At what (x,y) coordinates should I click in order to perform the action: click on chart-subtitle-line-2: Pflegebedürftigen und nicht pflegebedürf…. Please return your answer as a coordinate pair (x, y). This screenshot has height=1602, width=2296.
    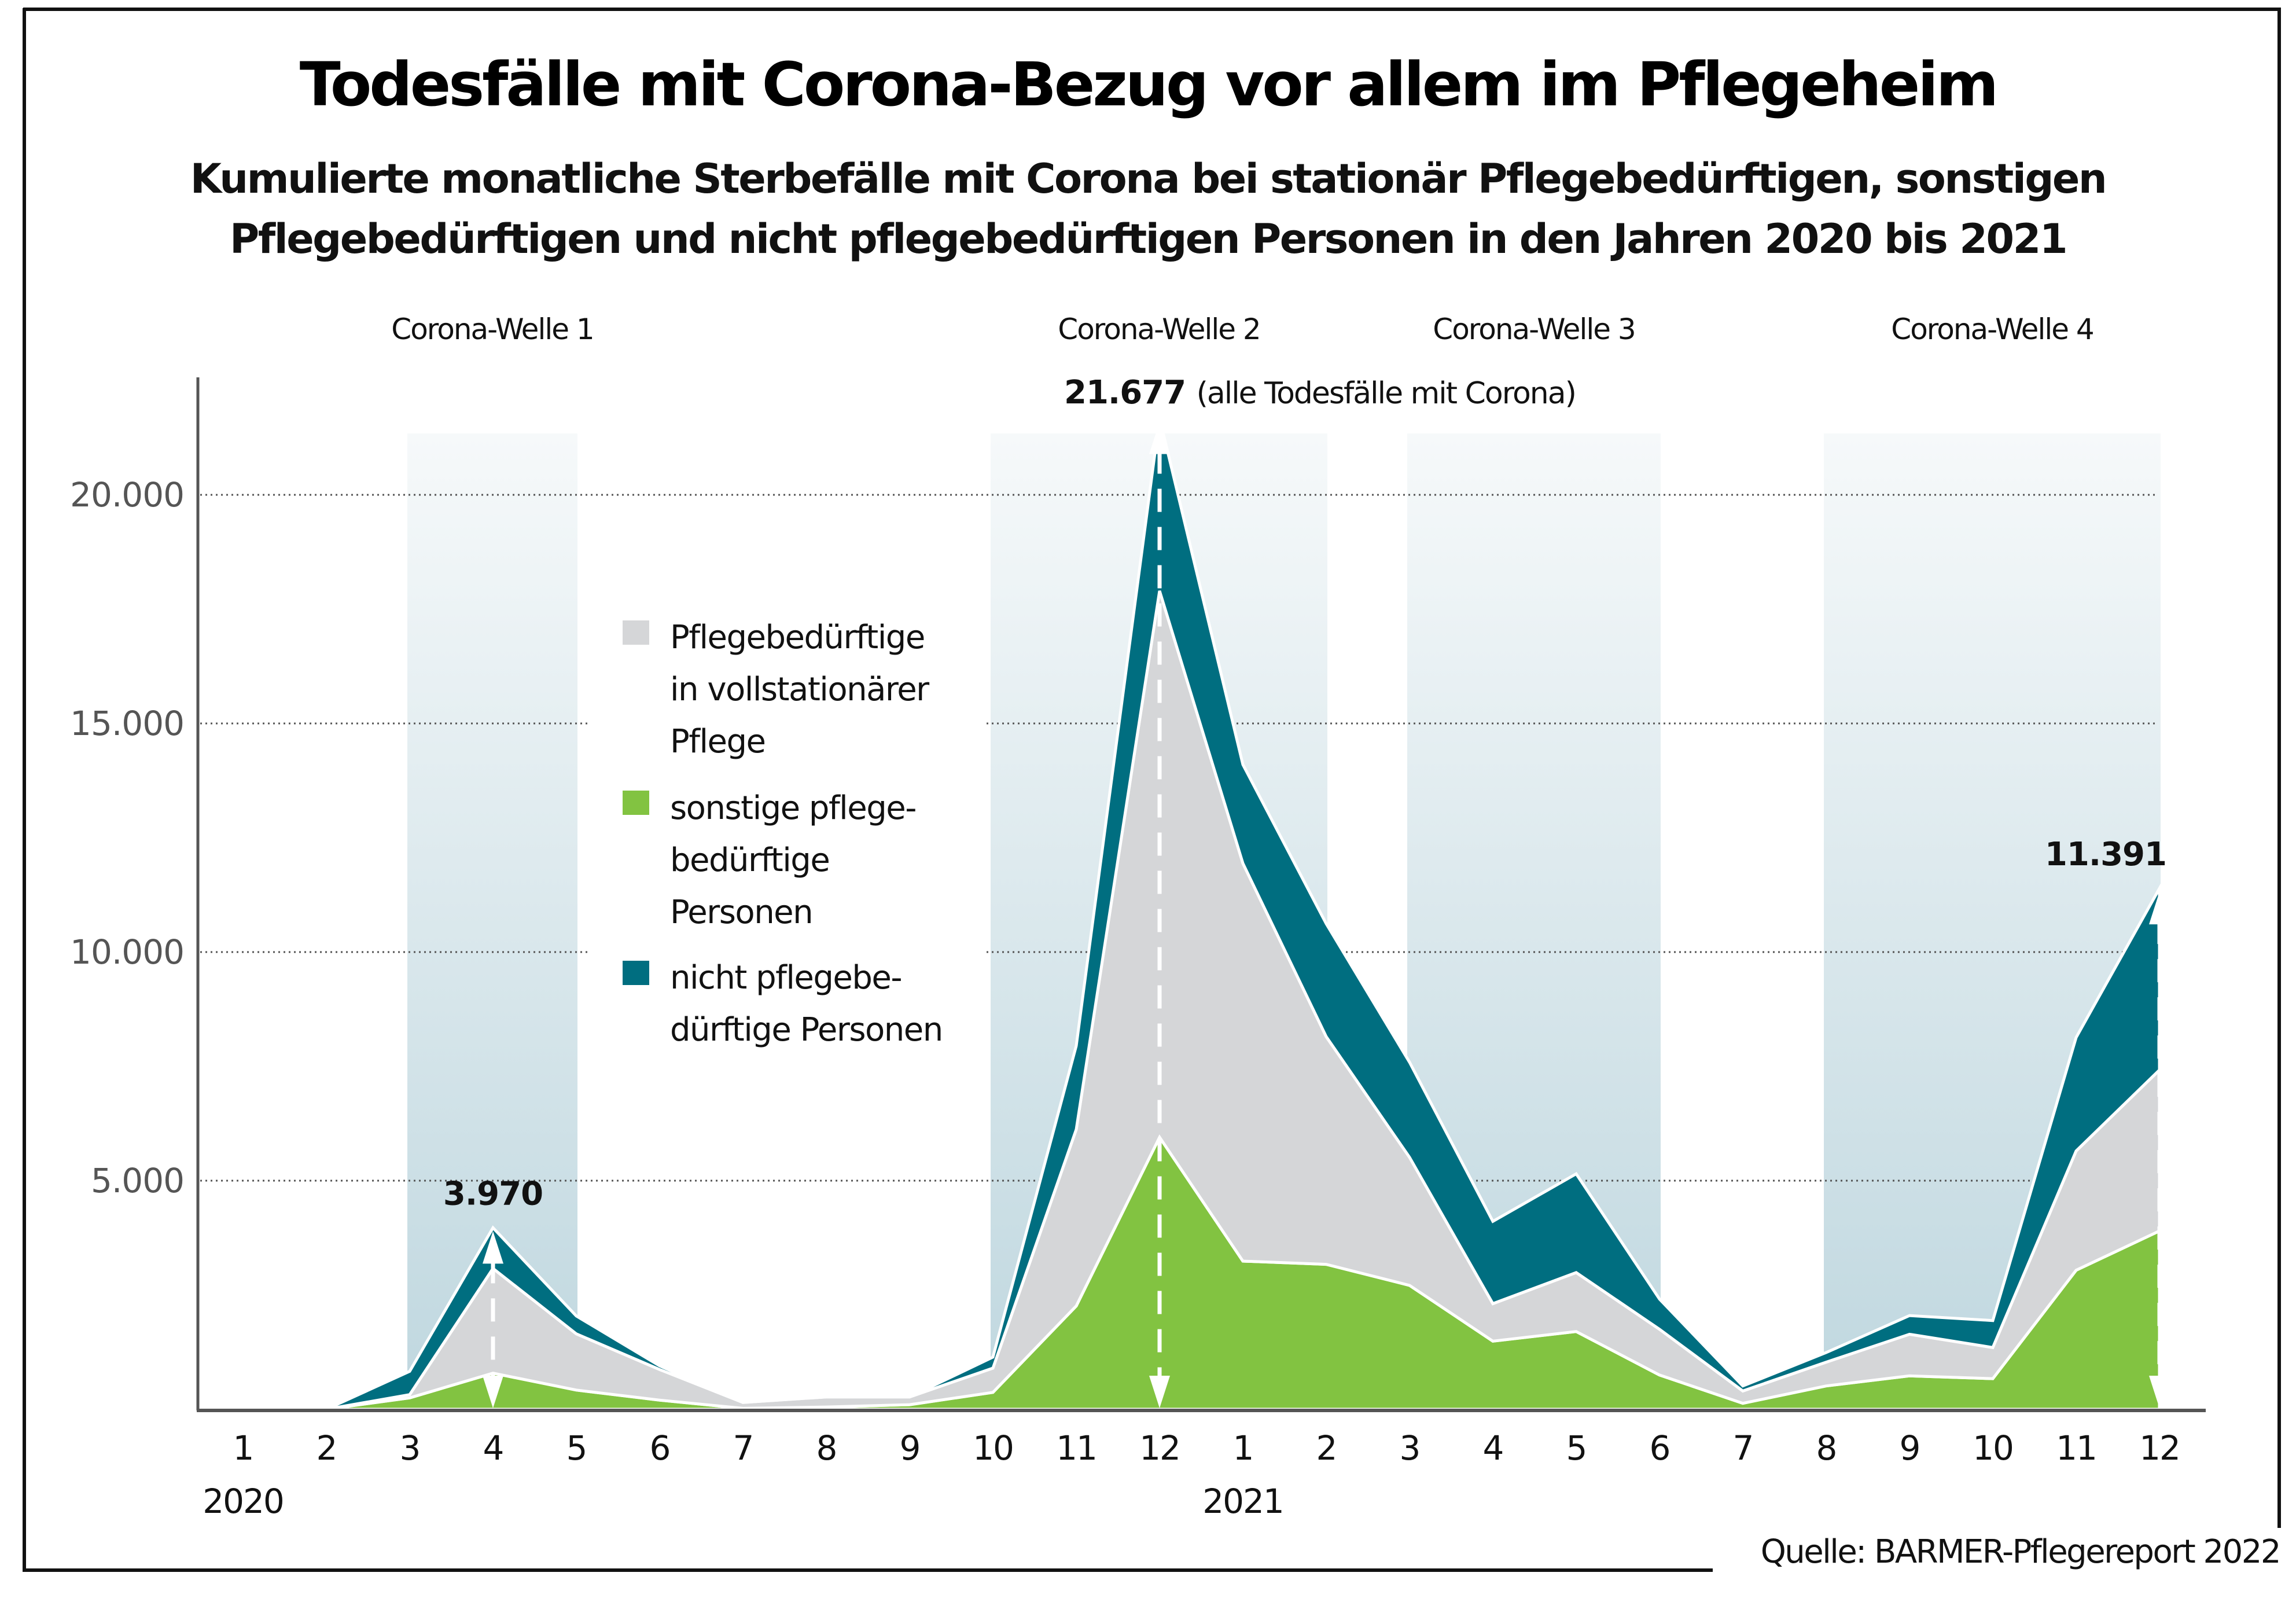
    Looking at the image, I should click on (1148, 239).